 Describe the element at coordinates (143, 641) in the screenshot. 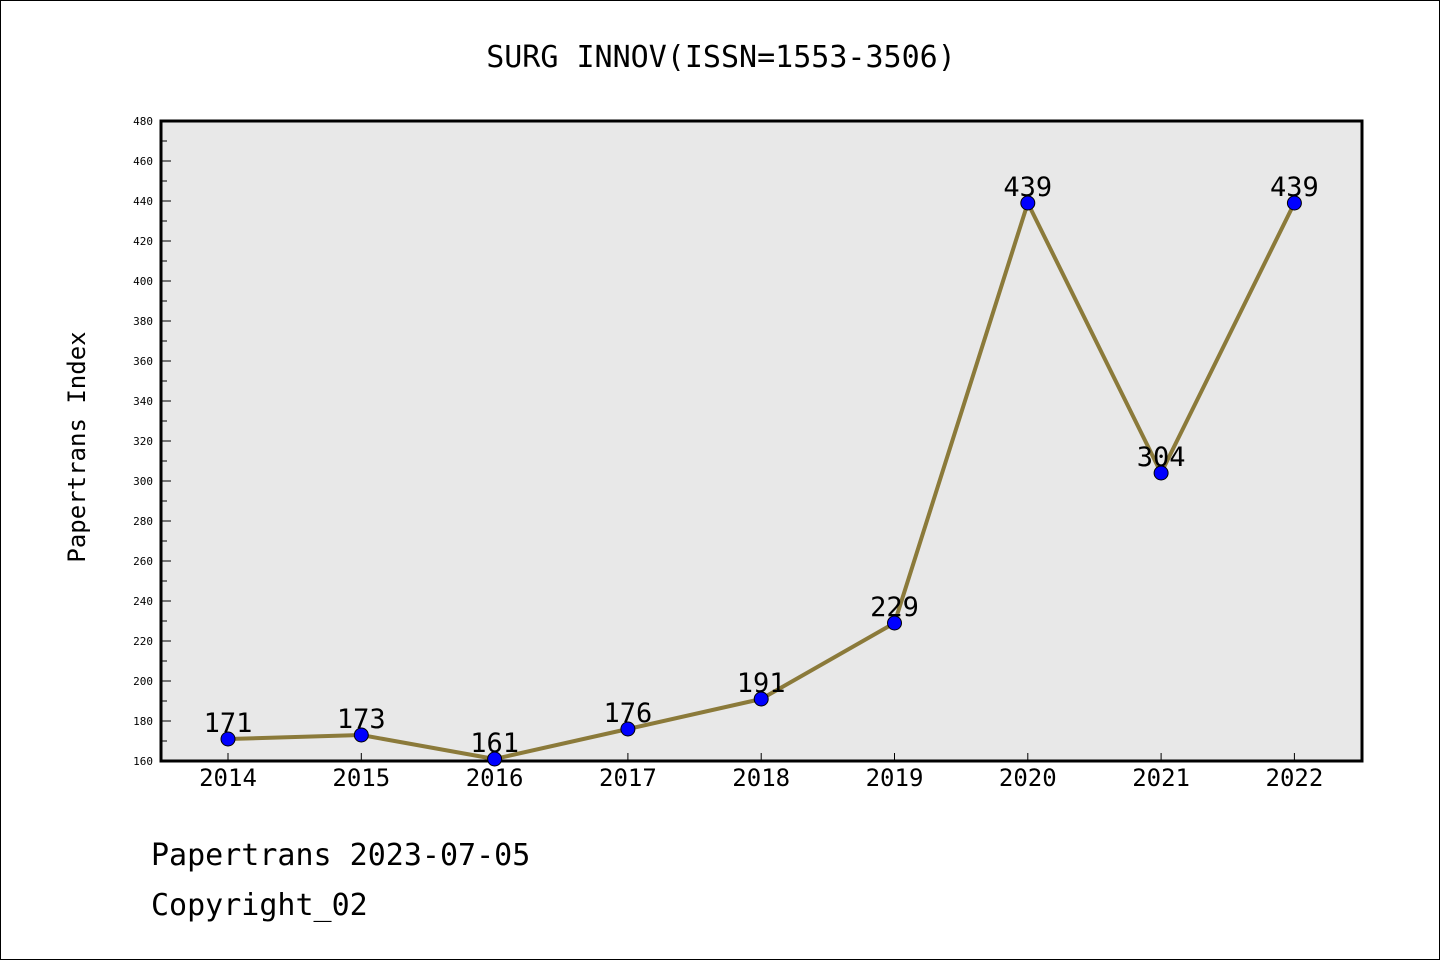

I see `y-tick-label: 220` at that location.